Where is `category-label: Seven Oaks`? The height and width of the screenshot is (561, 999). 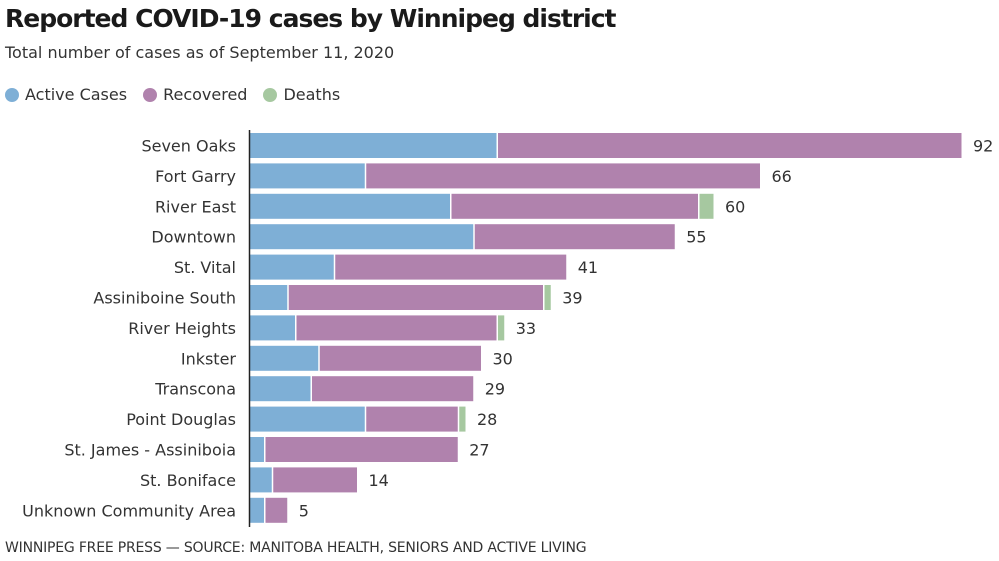
category-label: Seven Oaks is located at coordinates (188, 146).